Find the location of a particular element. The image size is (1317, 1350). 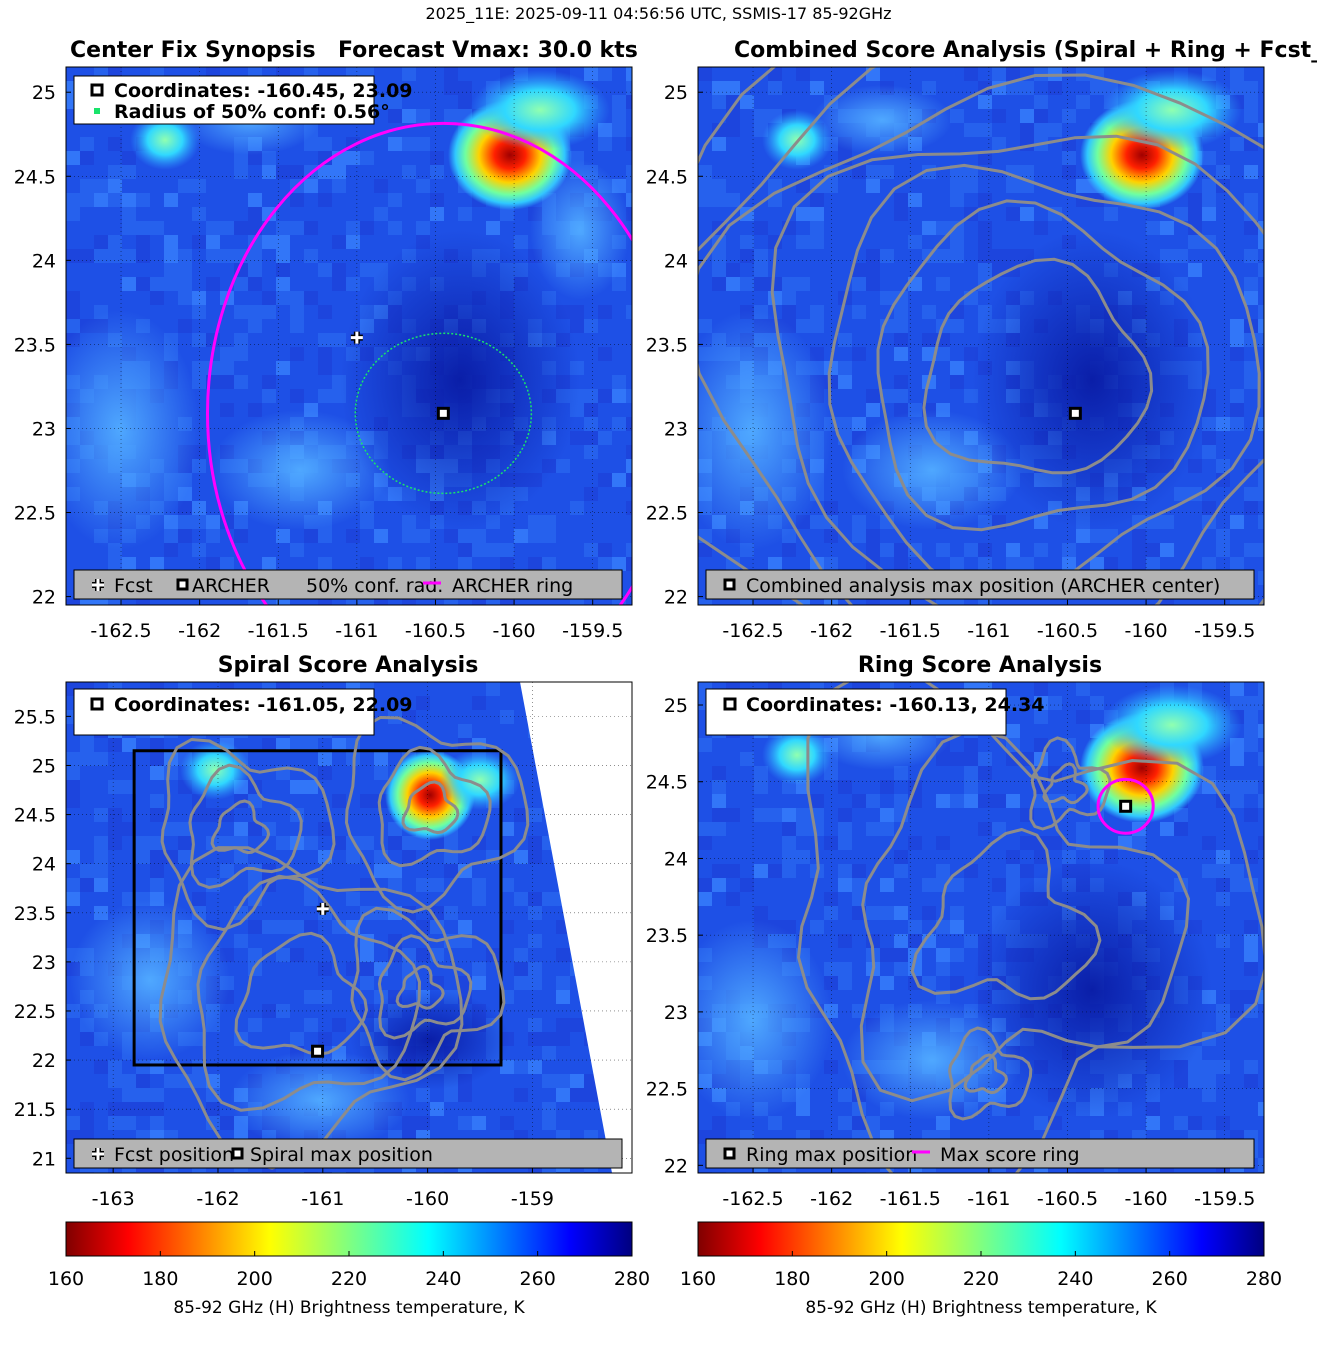

spiral-marker-icon is located at coordinates (97, 704).